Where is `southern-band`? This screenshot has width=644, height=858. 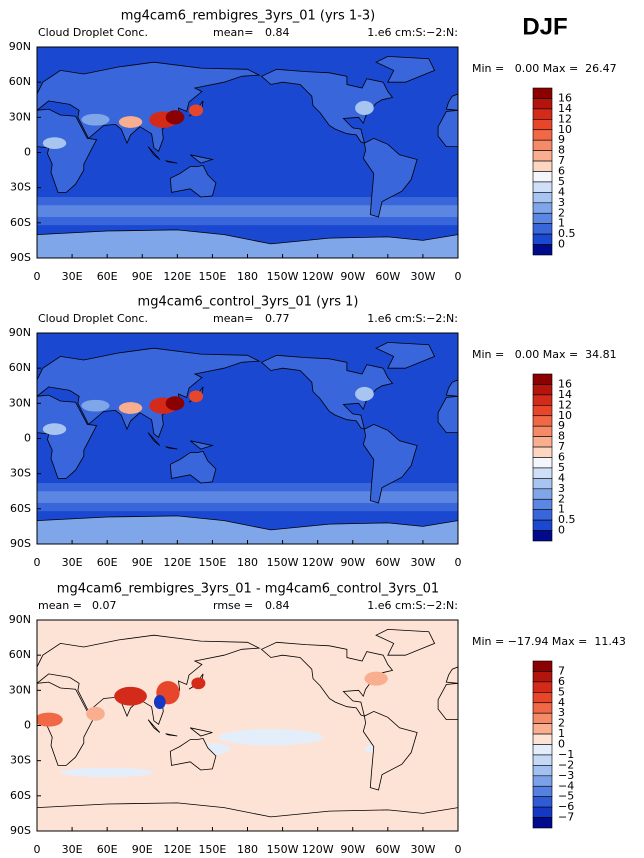
southern-band is located at coordinates (247, 497).